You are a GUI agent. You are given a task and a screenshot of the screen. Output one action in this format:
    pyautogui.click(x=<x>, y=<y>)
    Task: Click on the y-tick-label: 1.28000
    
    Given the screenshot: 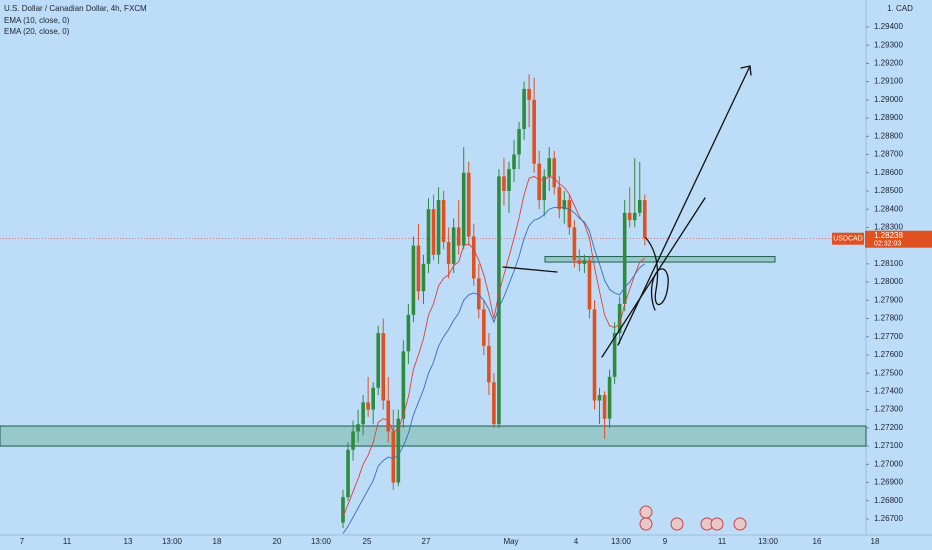 What is the action you would take?
    pyautogui.click(x=888, y=281)
    